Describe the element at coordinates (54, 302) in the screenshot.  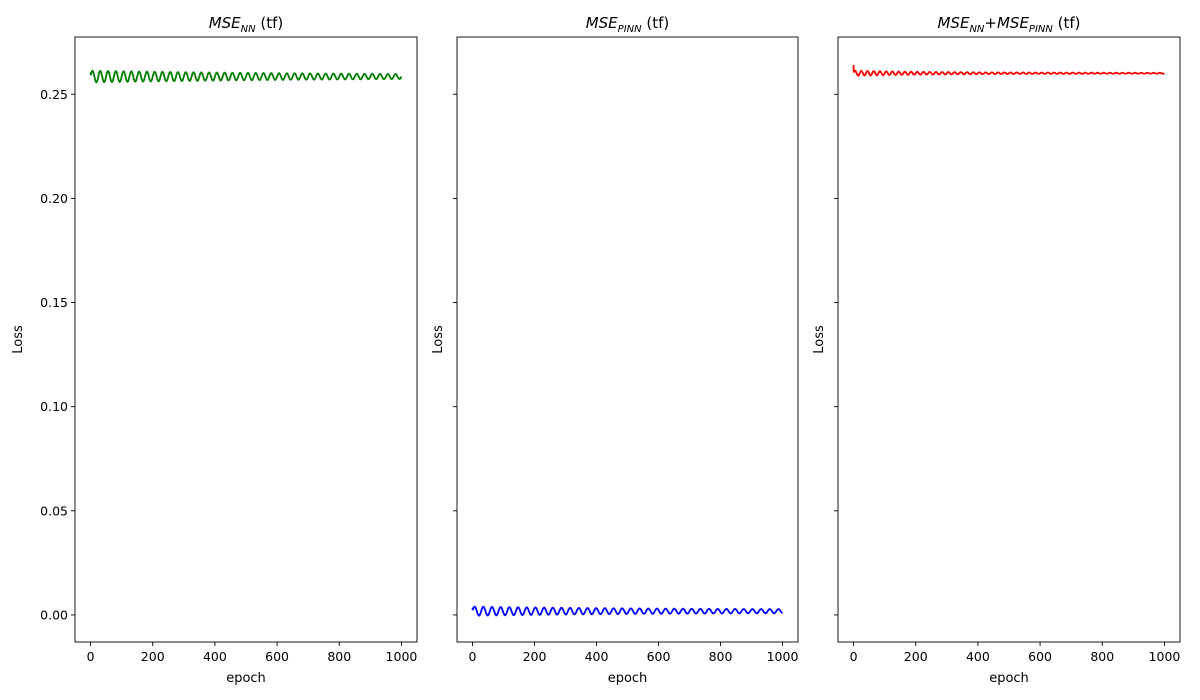
I see `y-tick-label: 0.15` at that location.